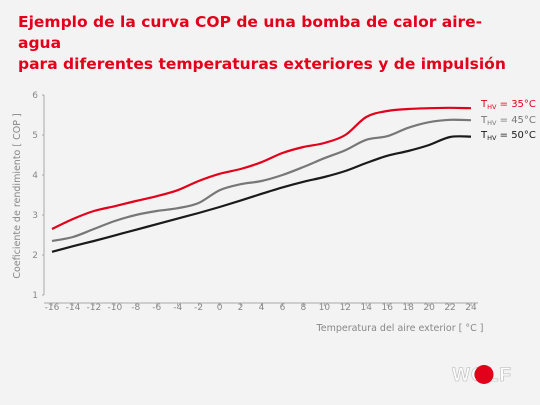 The width and height of the screenshot is (540, 405). What do you see at coordinates (508, 136) in the screenshot?
I see `legend-label-3: THV = 50°C` at bounding box center [508, 136].